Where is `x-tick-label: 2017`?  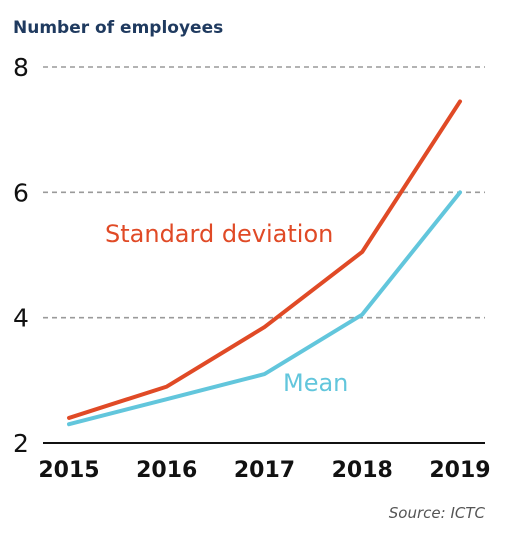 x-tick-label: 2017 is located at coordinates (264, 470).